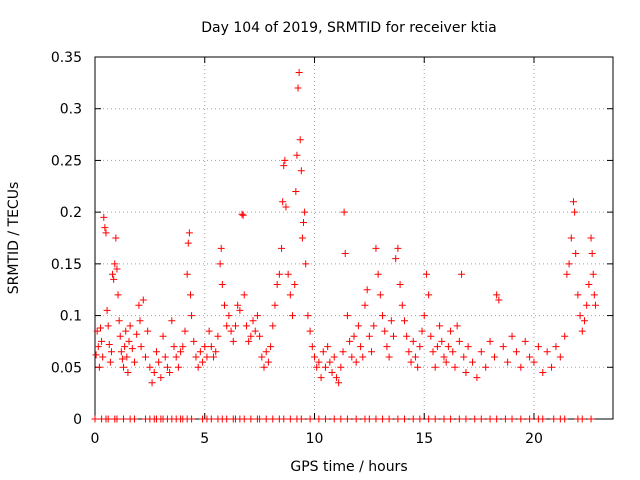 The width and height of the screenshot is (640, 480). What do you see at coordinates (71, 110) in the screenshot?
I see `y-tick-label: 0.3` at bounding box center [71, 110].